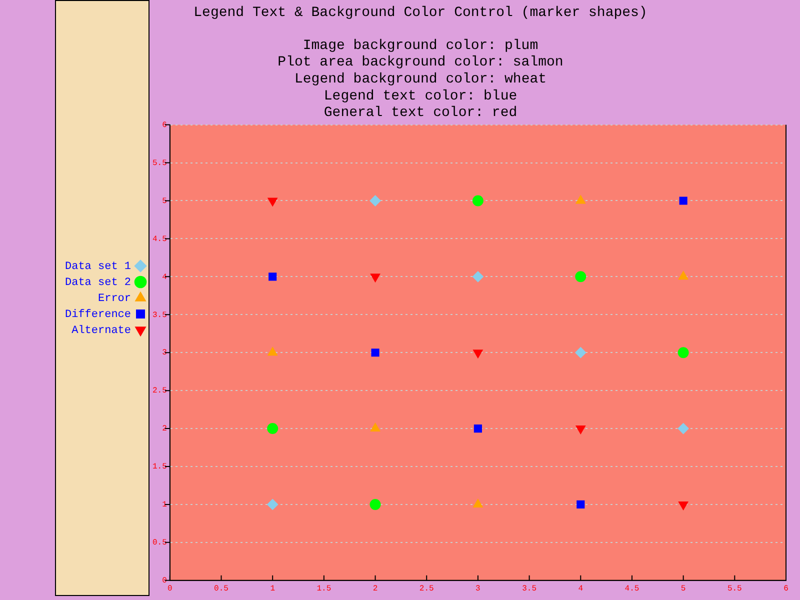 Image resolution: width=800 pixels, height=600 pixels. Describe the element at coordinates (160, 315) in the screenshot. I see `y-tick-label: 3.5` at that location.